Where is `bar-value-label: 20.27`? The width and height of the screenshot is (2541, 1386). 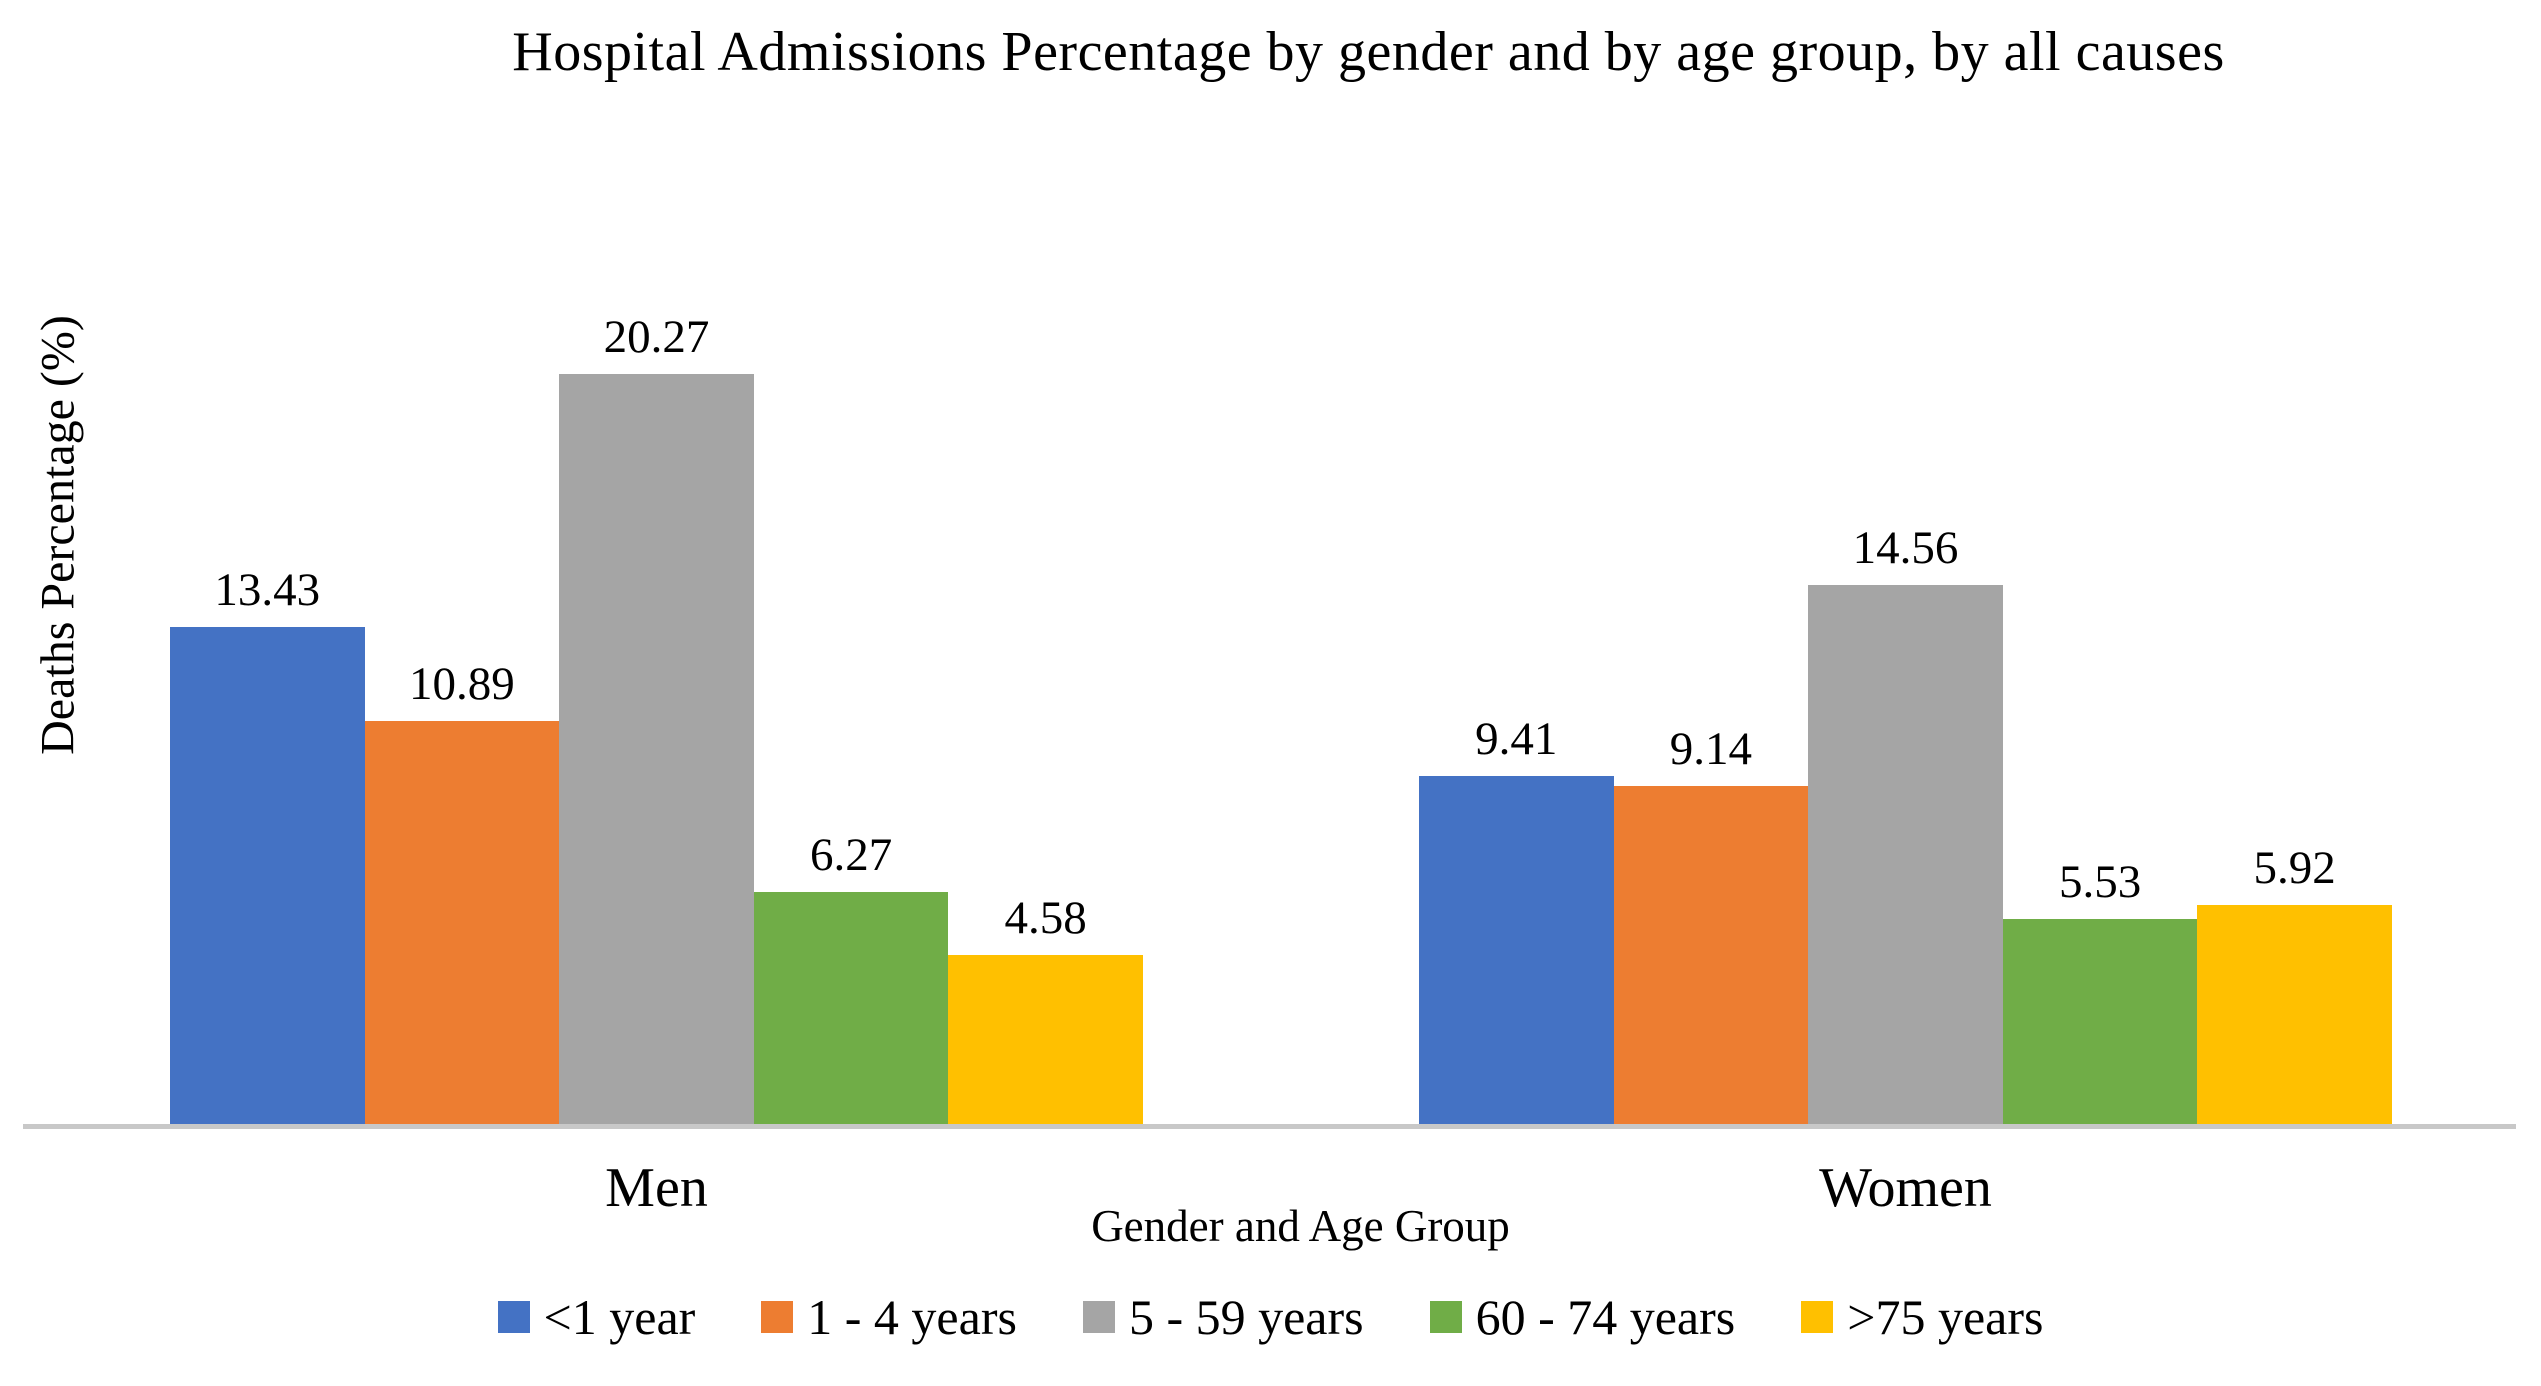 bar-value-label: 20.27 is located at coordinates (656, 337).